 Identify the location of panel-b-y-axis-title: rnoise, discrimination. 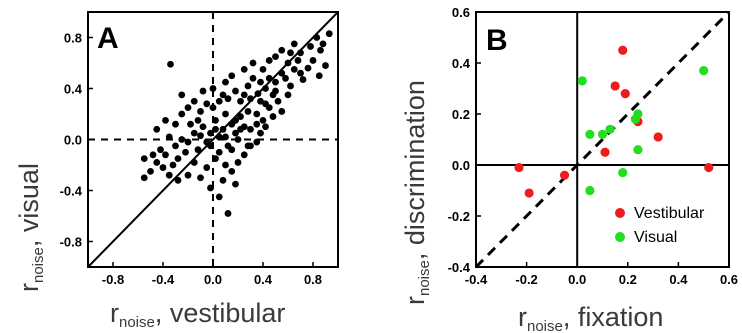
(416, 192).